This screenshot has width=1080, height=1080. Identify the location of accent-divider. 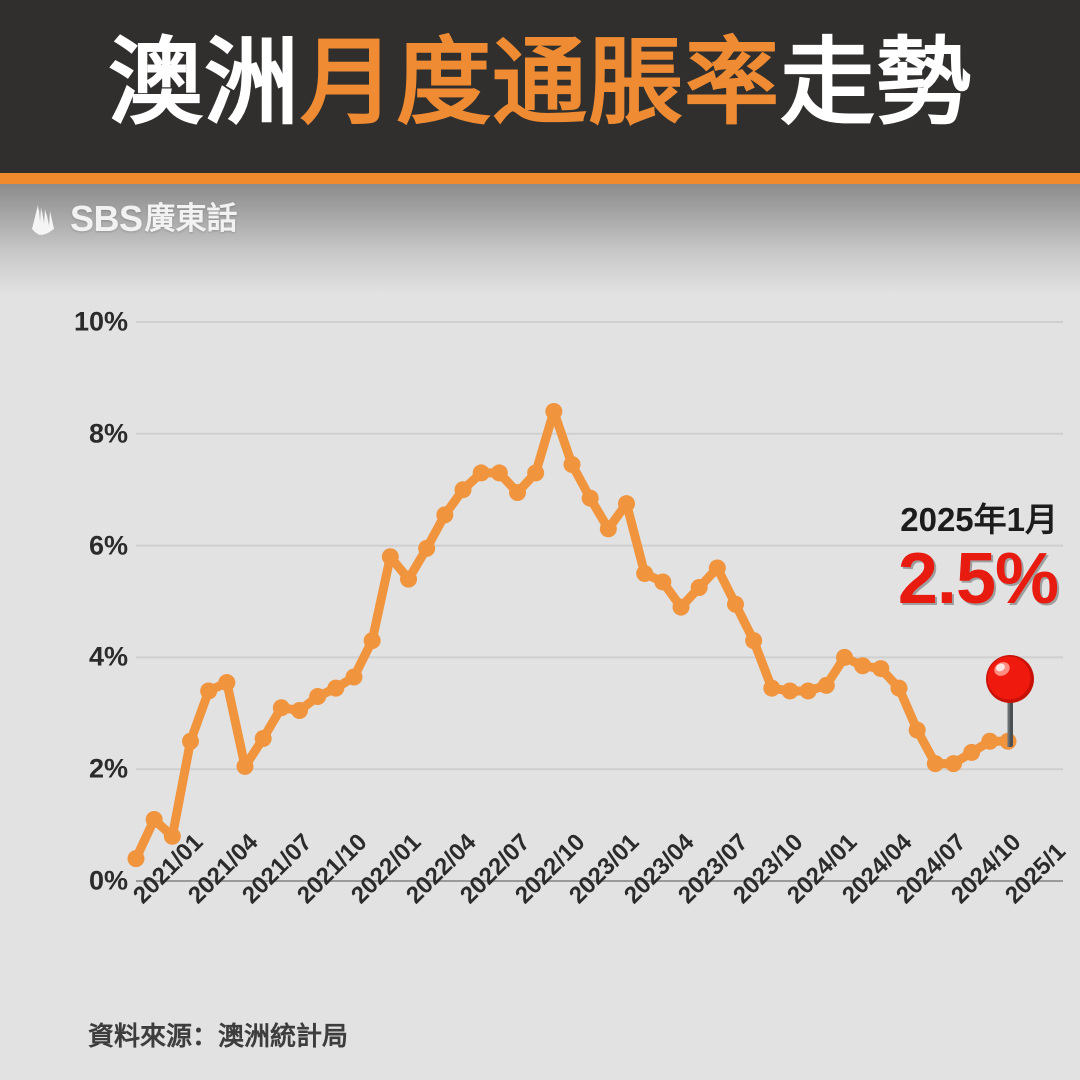
(540, 178).